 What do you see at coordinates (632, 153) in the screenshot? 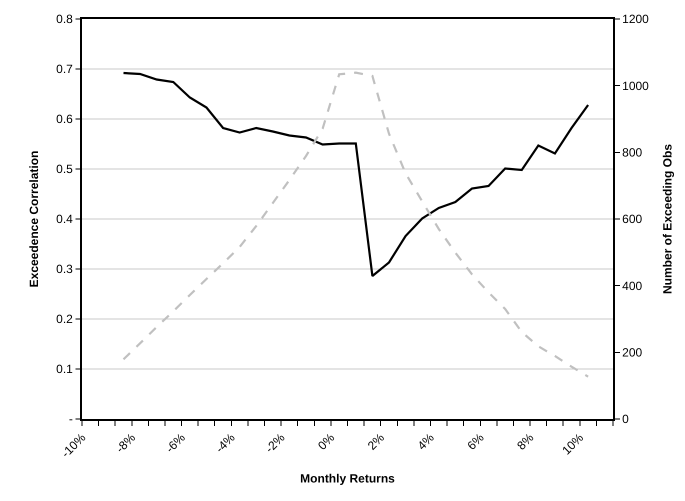
I see `y2-tick-label: 800` at bounding box center [632, 153].